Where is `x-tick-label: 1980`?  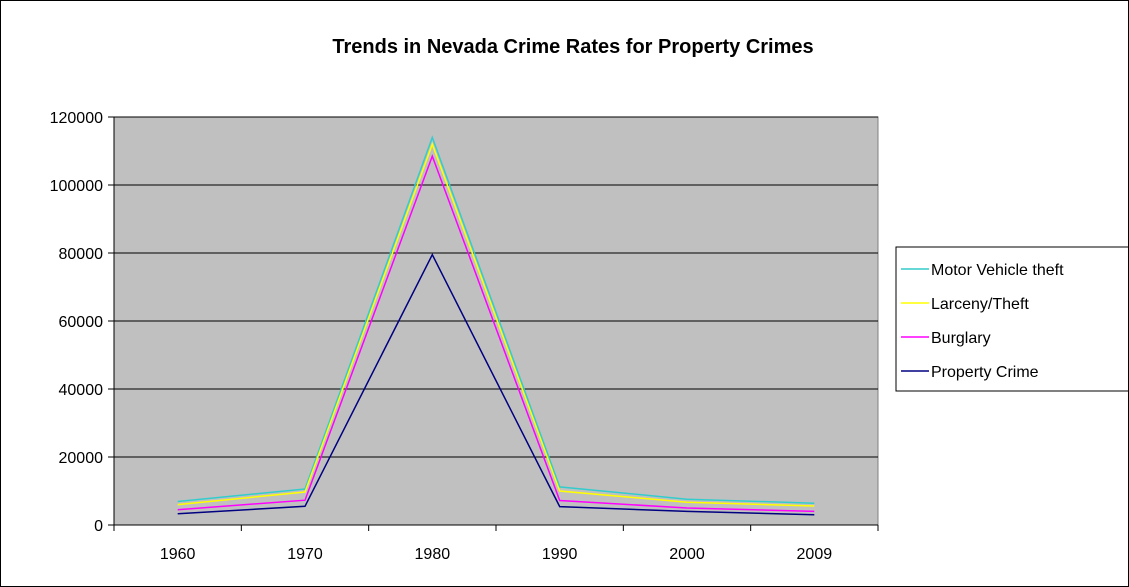 x-tick-label: 1980 is located at coordinates (433, 554).